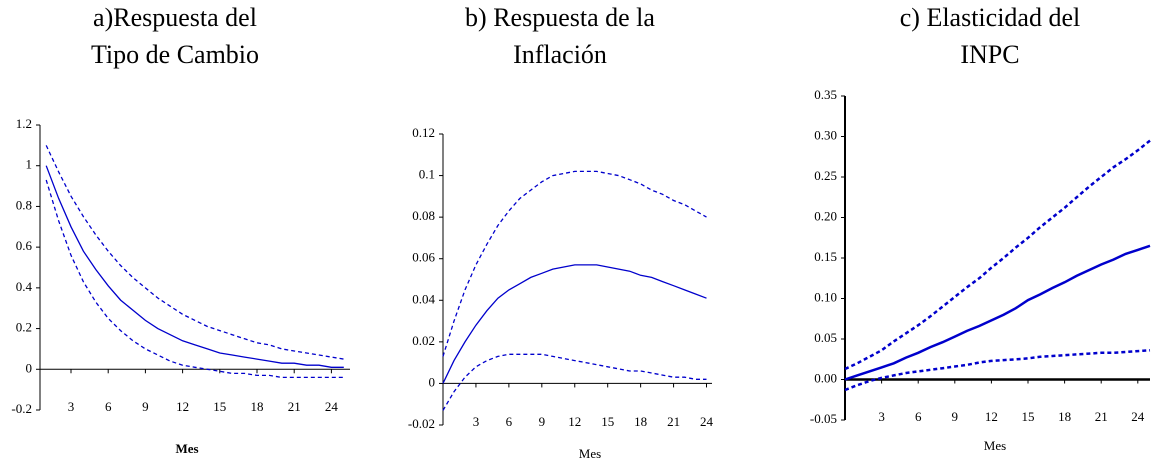  Describe the element at coordinates (825, 215) in the screenshot. I see `y-tick-label: 0.20` at that location.